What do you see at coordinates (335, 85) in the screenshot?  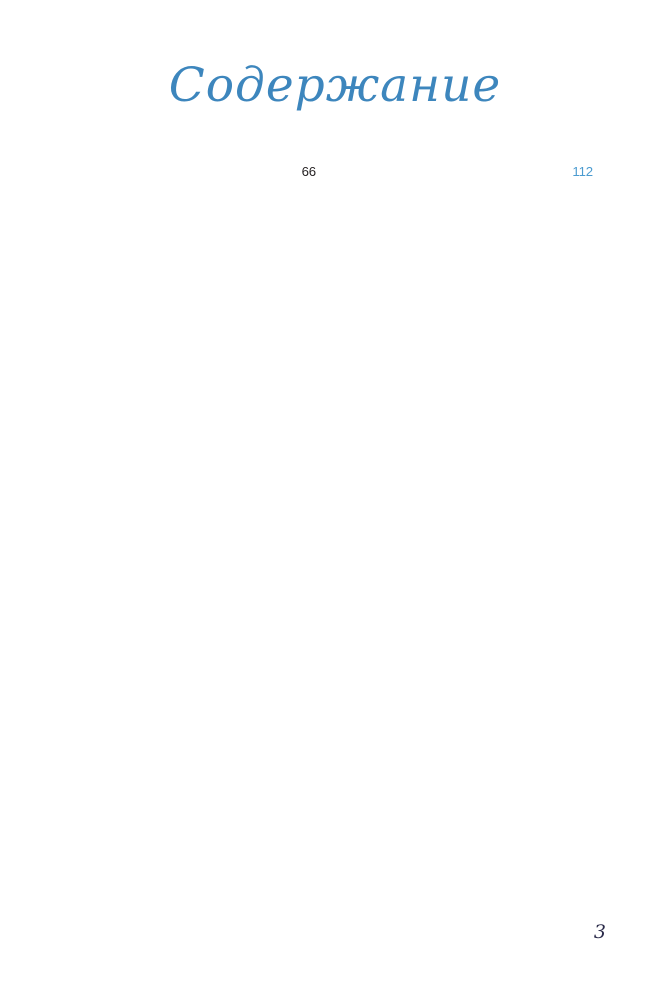 I see `page-title: Содержание` at bounding box center [335, 85].